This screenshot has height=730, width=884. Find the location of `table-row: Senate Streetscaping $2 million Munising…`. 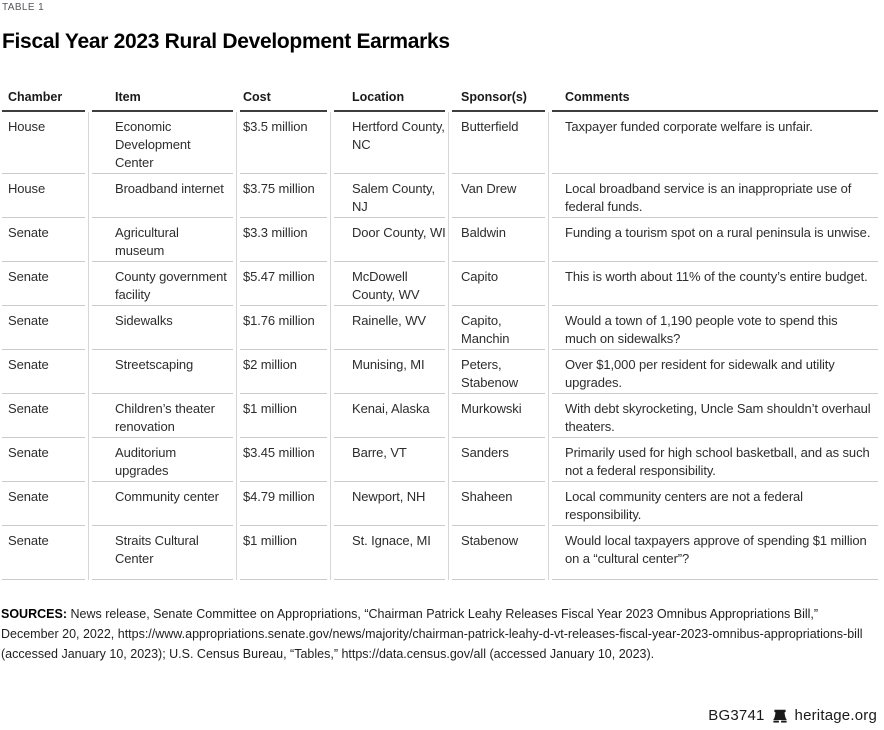

table-row: Senate Streetscaping $2 million Munising… is located at coordinates (440, 372).